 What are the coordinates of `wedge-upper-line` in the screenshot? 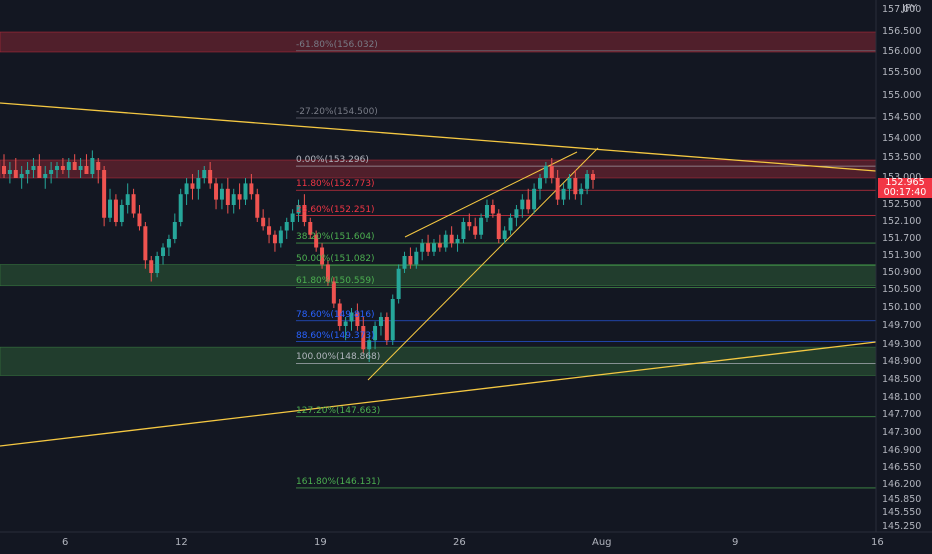 It's located at (491, 194).